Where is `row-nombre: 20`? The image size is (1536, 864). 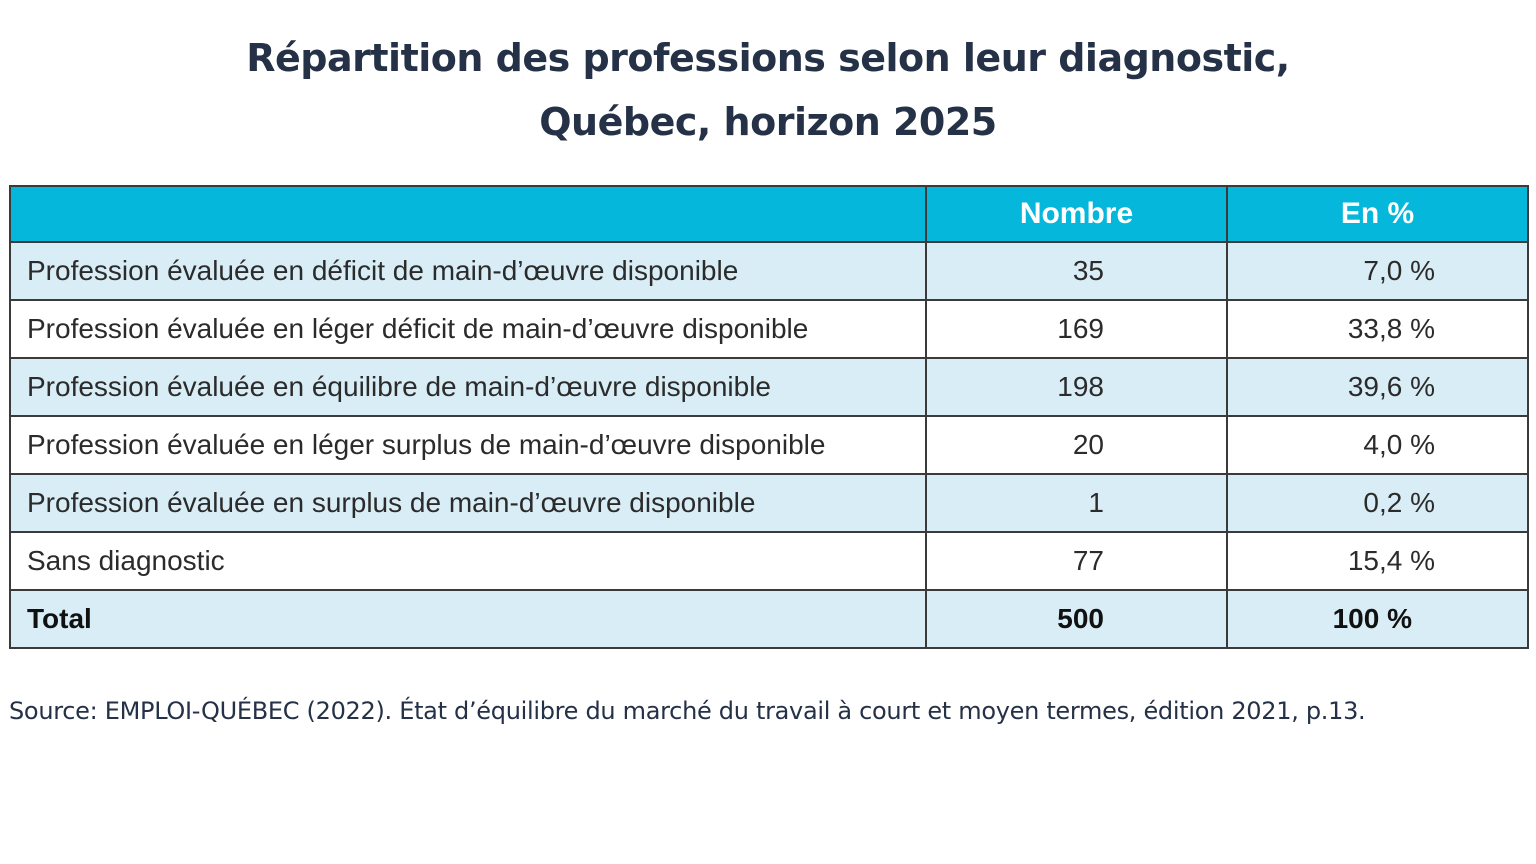
row-nombre: 20 is located at coordinates (1076, 445).